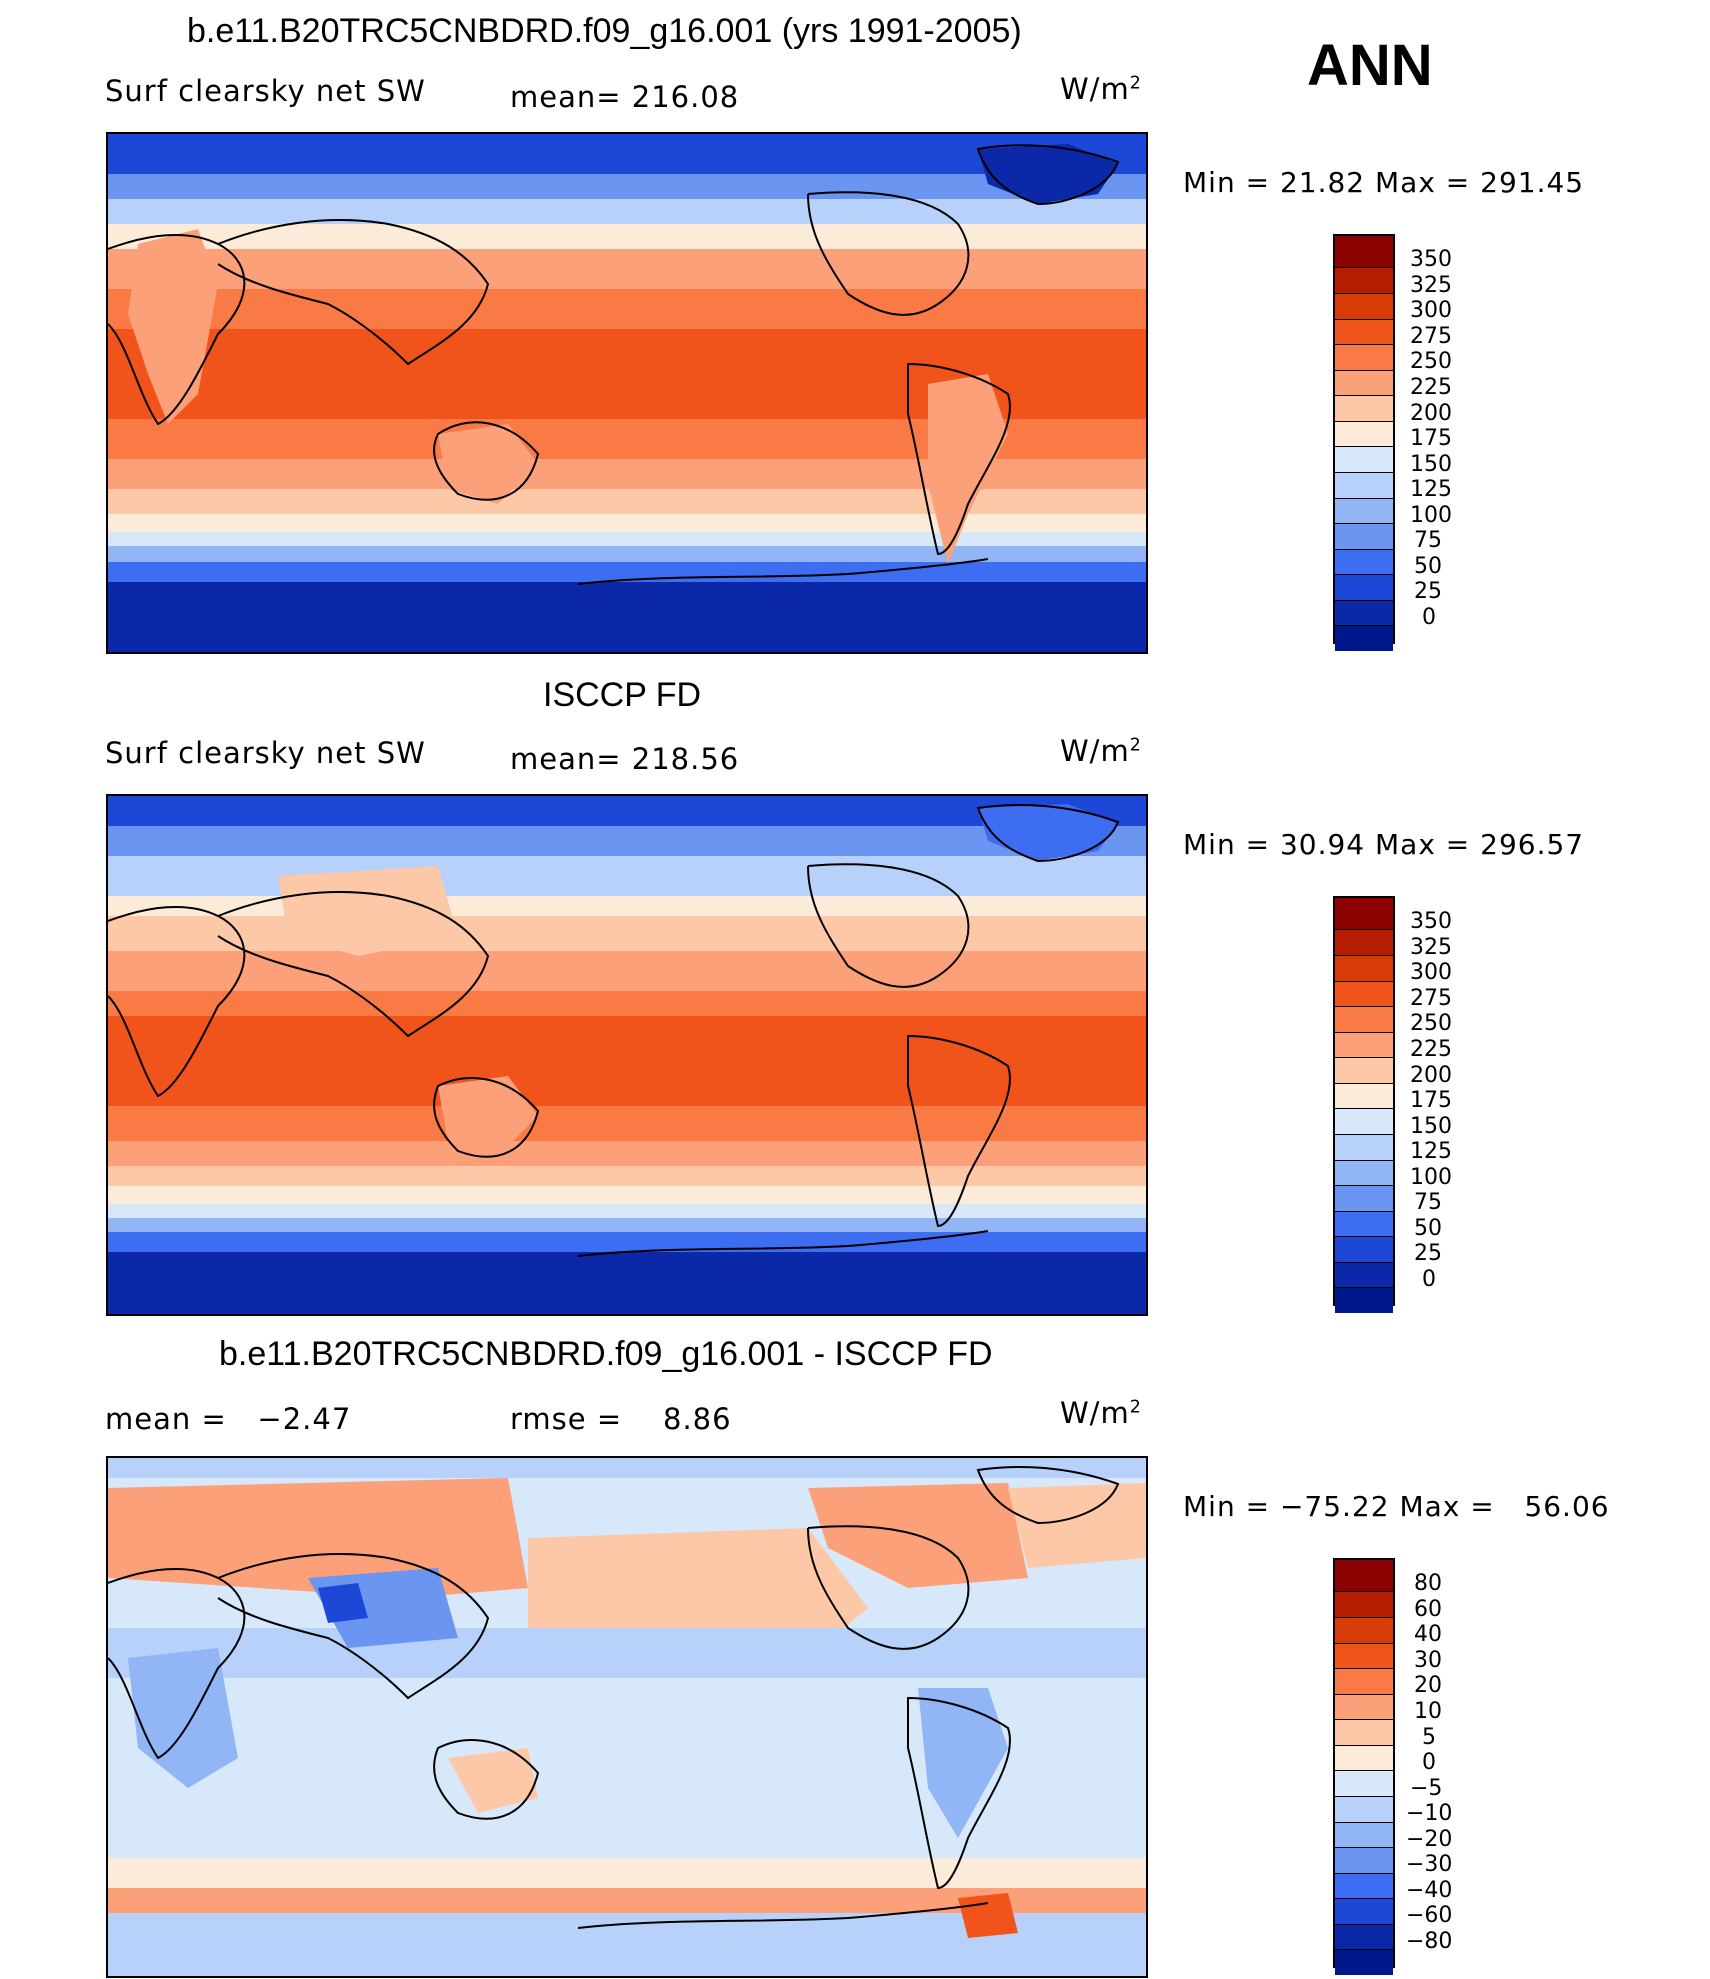  What do you see at coordinates (265, 753) in the screenshot?
I see `panel2-variable: Surf clearsky net SW` at bounding box center [265, 753].